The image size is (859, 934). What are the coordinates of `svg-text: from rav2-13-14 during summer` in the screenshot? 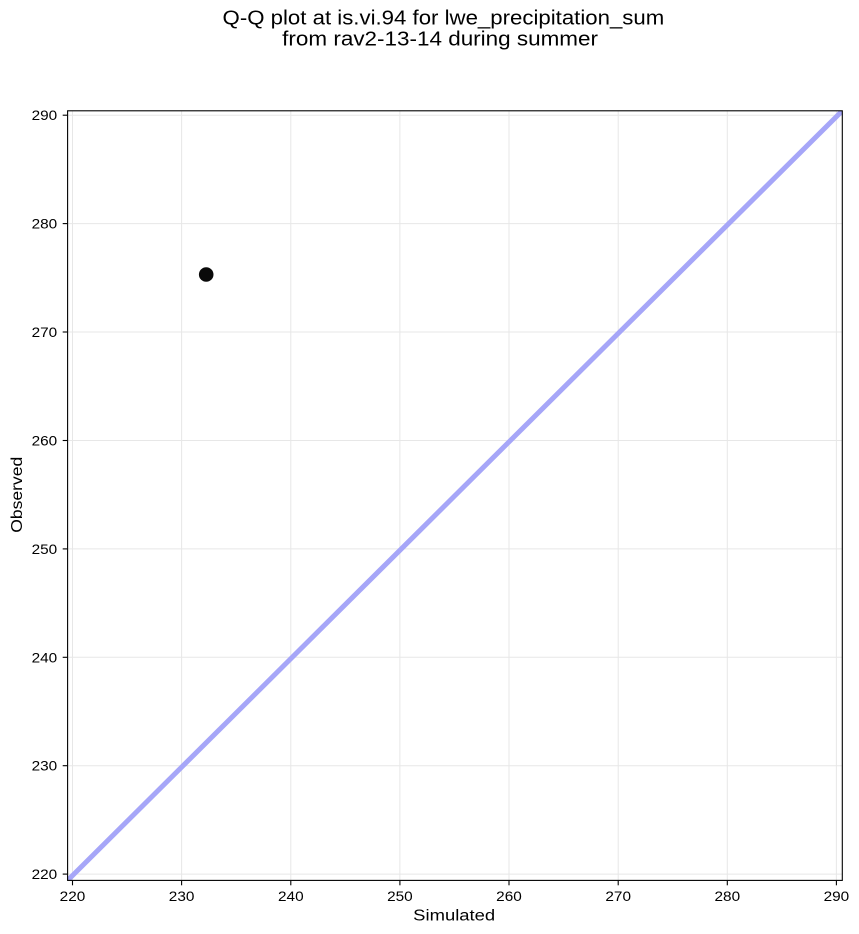 It's located at (440, 40).